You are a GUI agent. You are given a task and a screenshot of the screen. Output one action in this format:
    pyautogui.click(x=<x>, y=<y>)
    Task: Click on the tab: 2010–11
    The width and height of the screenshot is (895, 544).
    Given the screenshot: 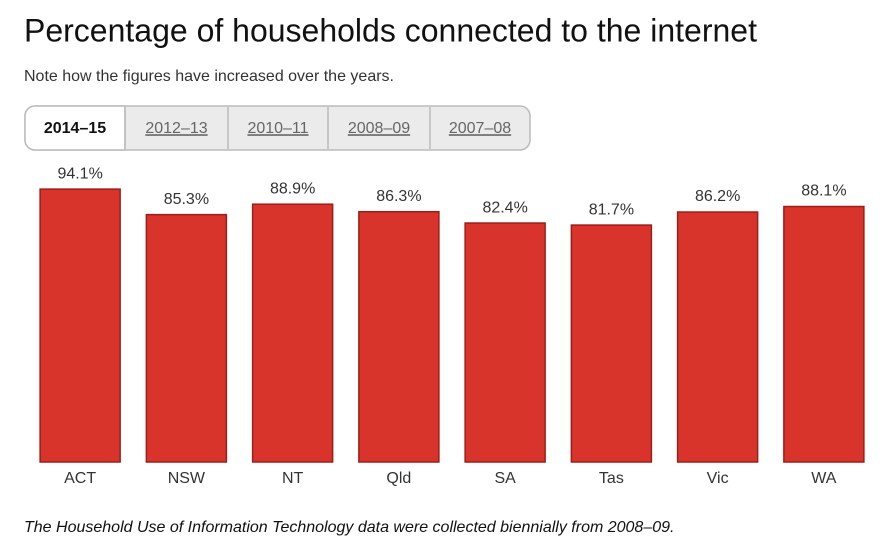 What is the action you would take?
    pyautogui.click(x=277, y=128)
    